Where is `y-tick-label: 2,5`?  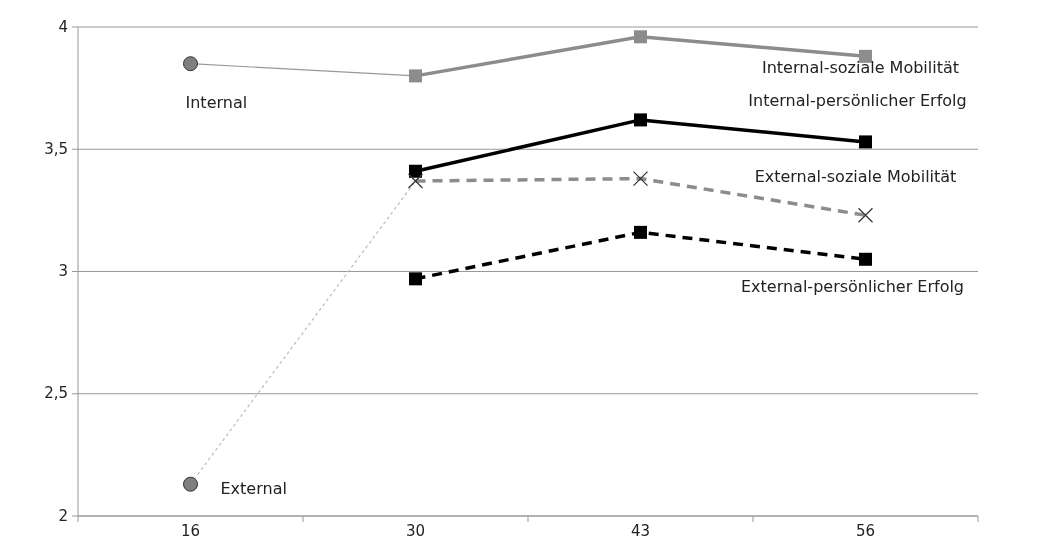
y-tick-label: 2,5 is located at coordinates (56, 393).